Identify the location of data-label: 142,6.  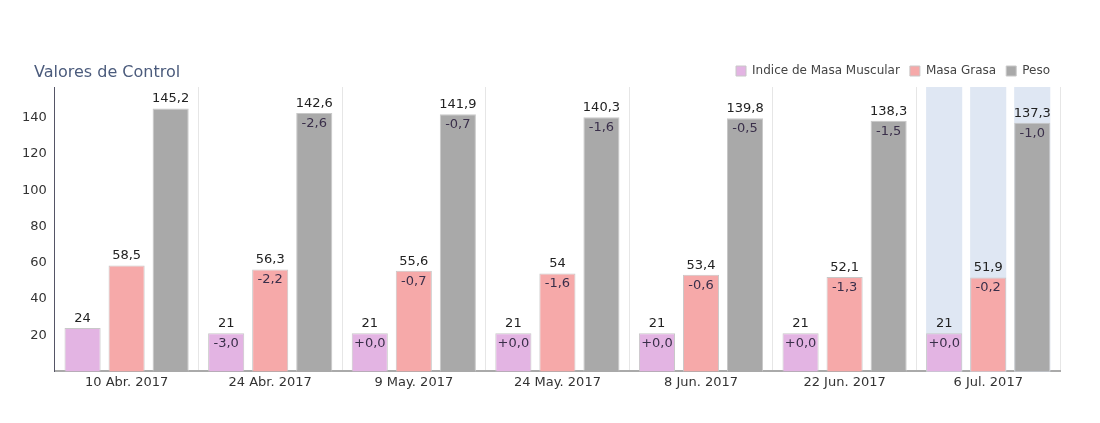
(314, 102).